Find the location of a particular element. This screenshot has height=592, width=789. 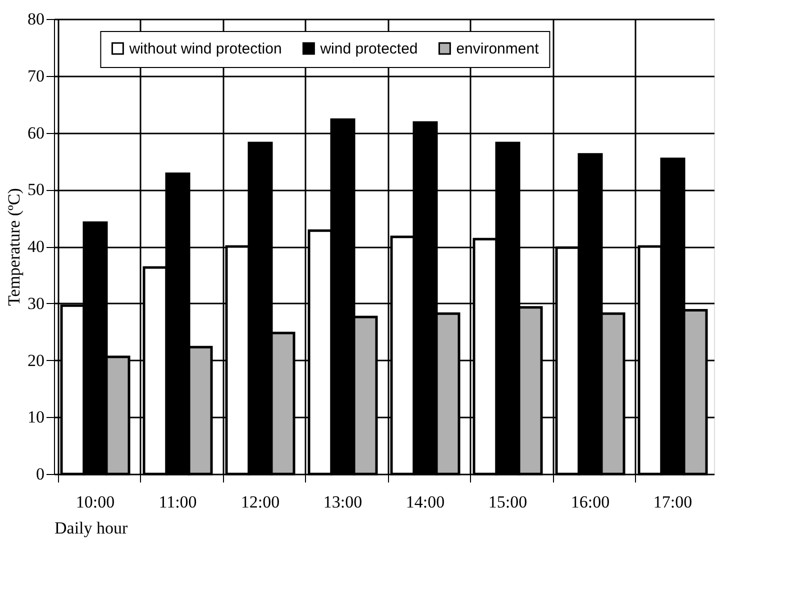

y-tick-label: 50 is located at coordinates (36, 190).